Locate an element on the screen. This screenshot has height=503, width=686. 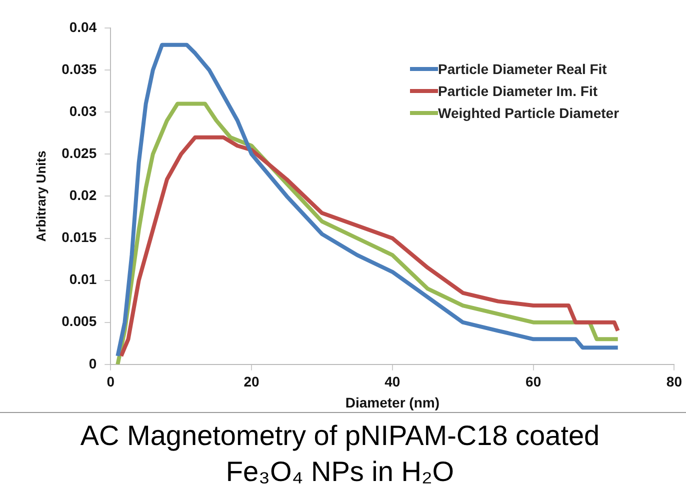
y-tick-label: 0.035 is located at coordinates (79, 68).